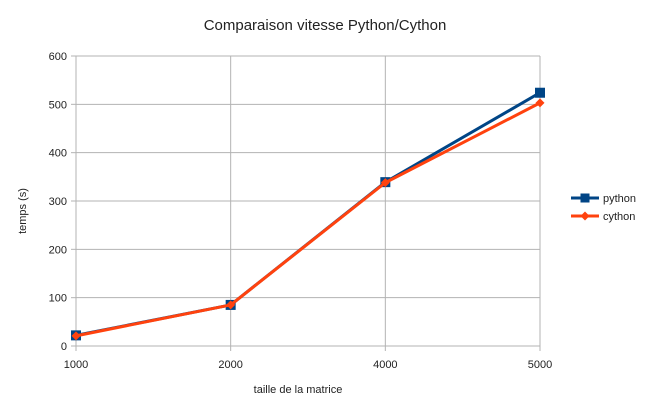  I want to click on x-axis-label: taille de la matrice, so click(298, 390).